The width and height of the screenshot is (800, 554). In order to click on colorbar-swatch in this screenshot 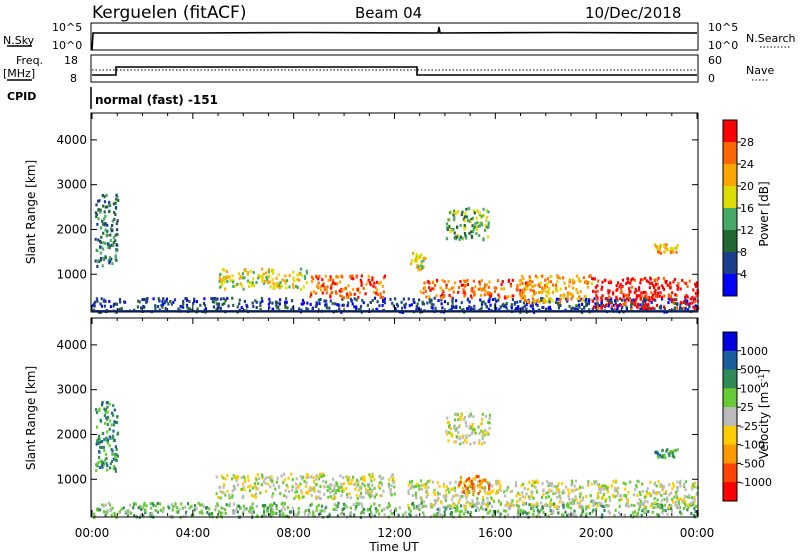, I will do `click(730, 219)`.